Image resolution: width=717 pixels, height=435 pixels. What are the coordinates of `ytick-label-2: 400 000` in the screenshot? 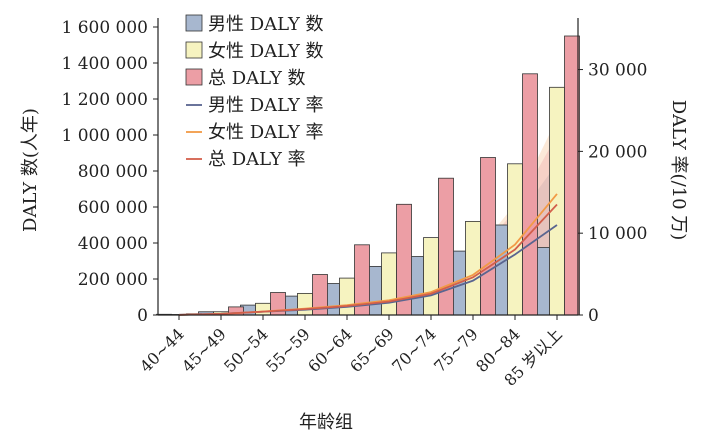 It's located at (113, 244).